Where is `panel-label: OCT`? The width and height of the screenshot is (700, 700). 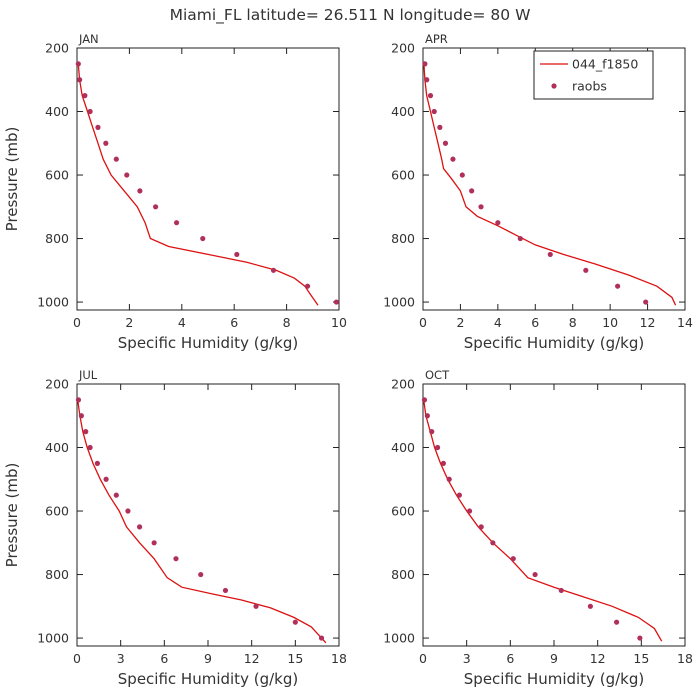 panel-label: OCT is located at coordinates (437, 375).